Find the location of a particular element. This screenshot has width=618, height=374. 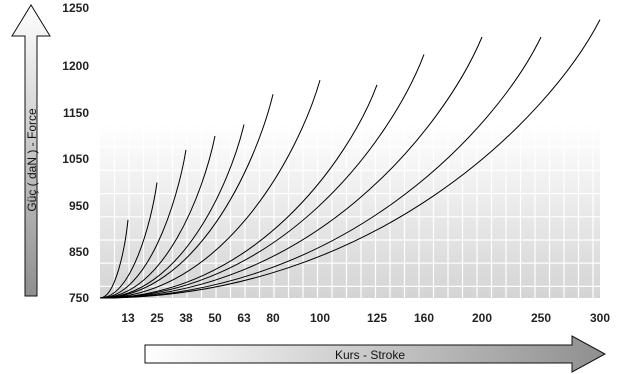

x-tick-50: 50 is located at coordinates (215, 318).